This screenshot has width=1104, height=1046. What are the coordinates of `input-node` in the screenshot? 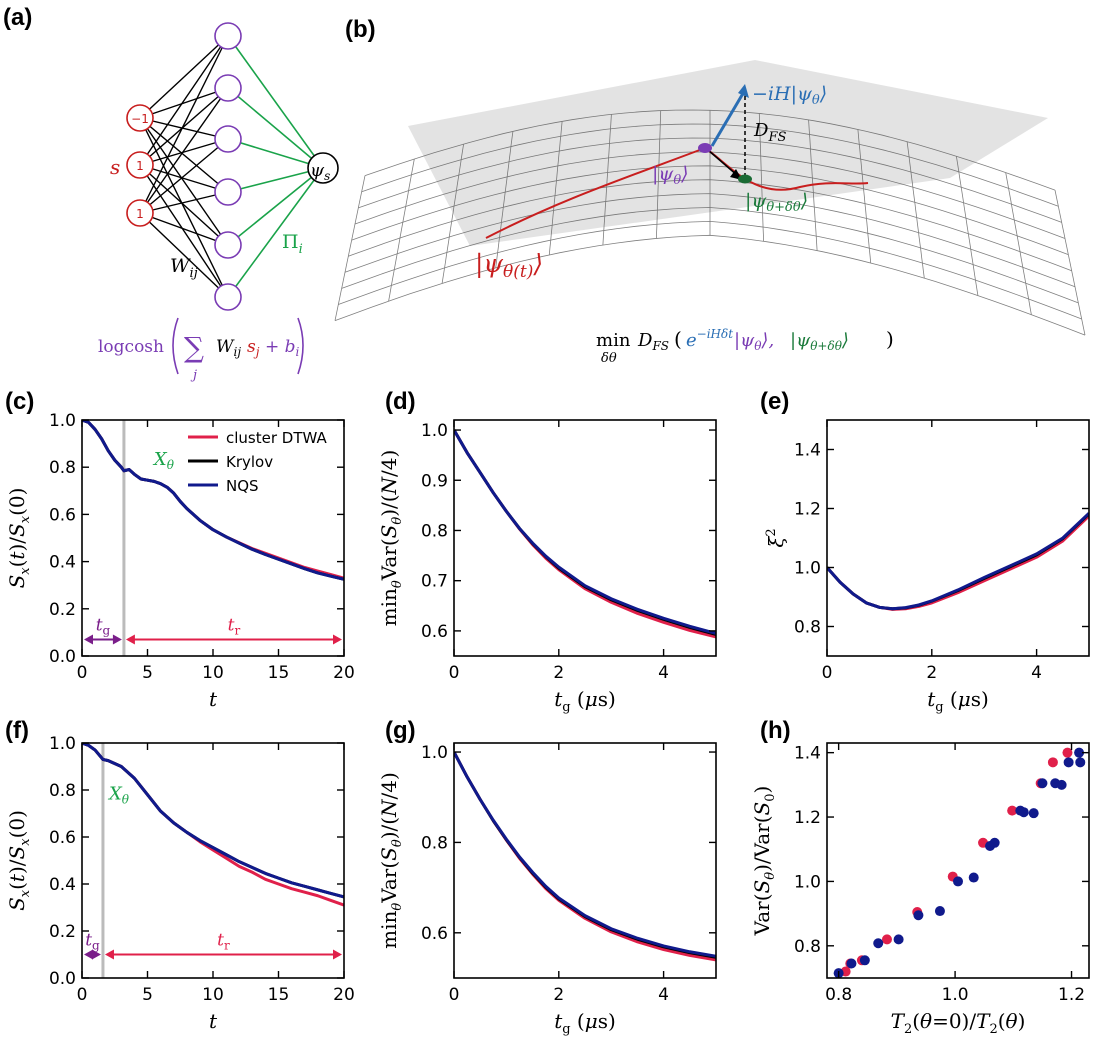 It's located at (140, 118).